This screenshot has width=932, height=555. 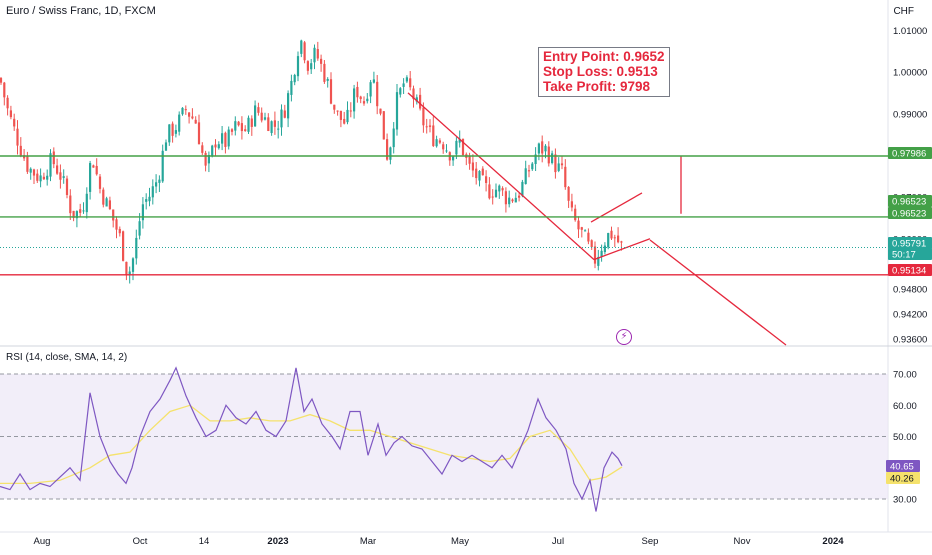 What do you see at coordinates (718, 292) in the screenshot?
I see `projection-line` at bounding box center [718, 292].